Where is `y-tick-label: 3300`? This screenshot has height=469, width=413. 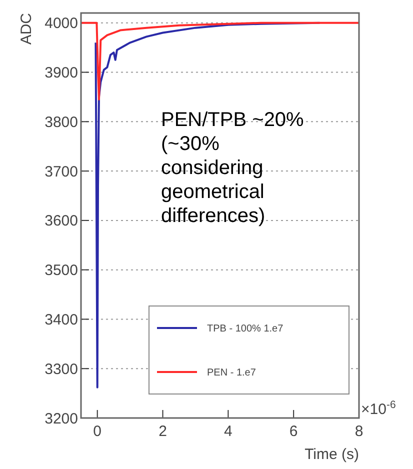
y-tick-label: 3300 is located at coordinates (61, 369).